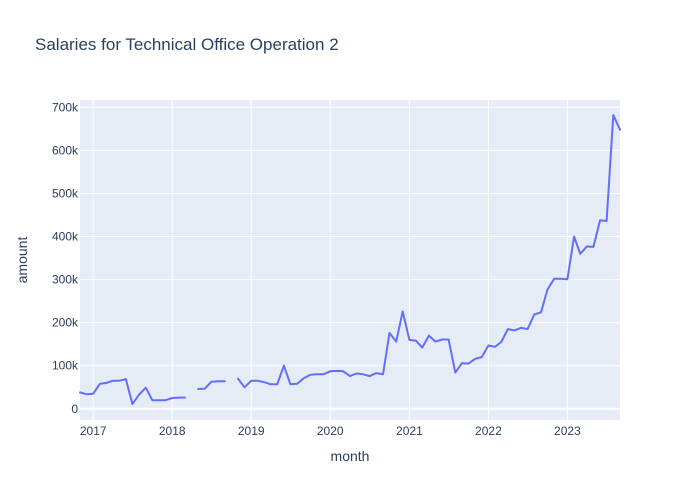 The image size is (700, 500). What do you see at coordinates (65, 257) in the screenshot?
I see `y-axis-ticks: 0 100k 200k 300k 400k 500k 600k 700k` at bounding box center [65, 257].